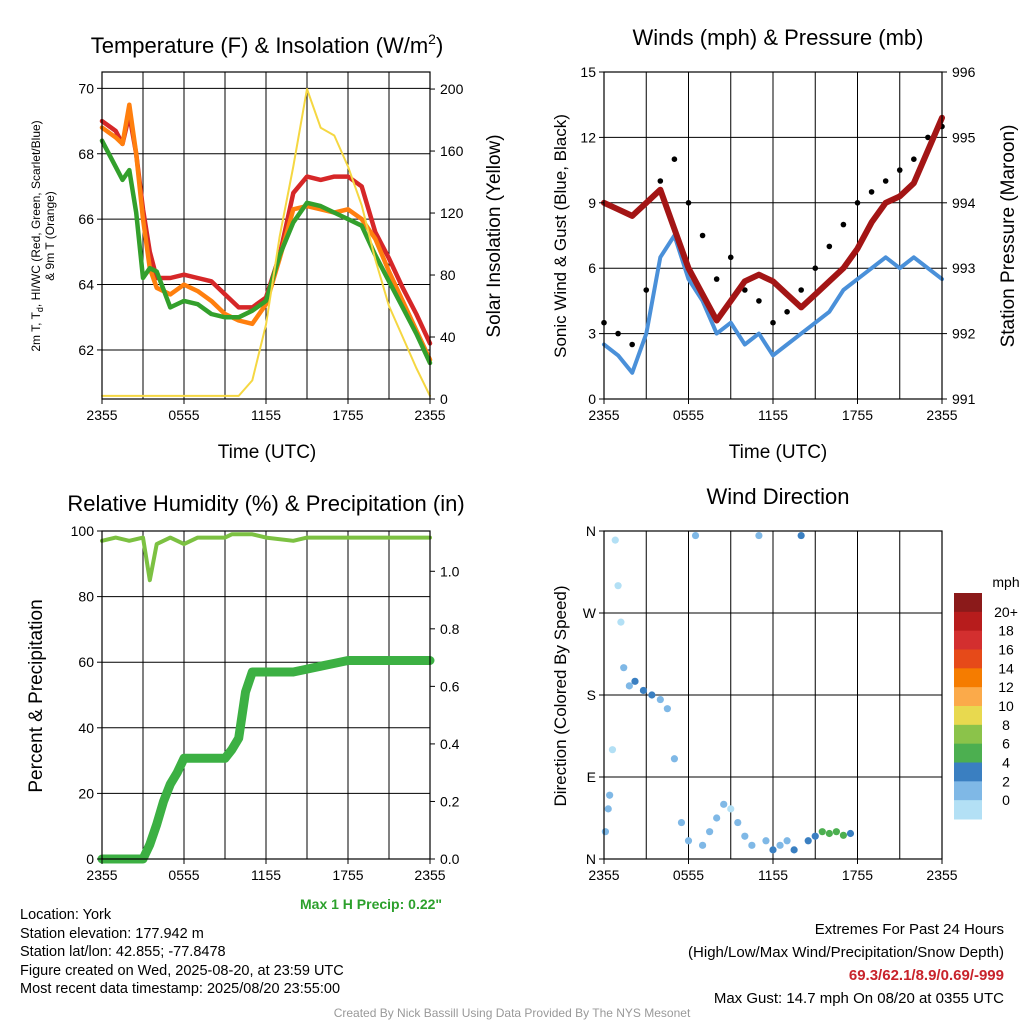  What do you see at coordinates (66, 915) in the screenshot?
I see `location-text: Location: York` at bounding box center [66, 915].